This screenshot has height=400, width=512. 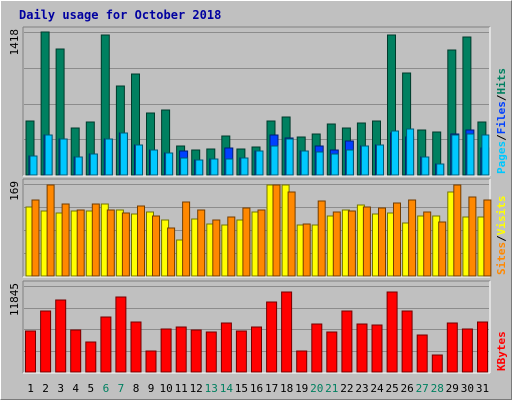 I want to click on x-tick-label: 21, so click(x=331, y=388).